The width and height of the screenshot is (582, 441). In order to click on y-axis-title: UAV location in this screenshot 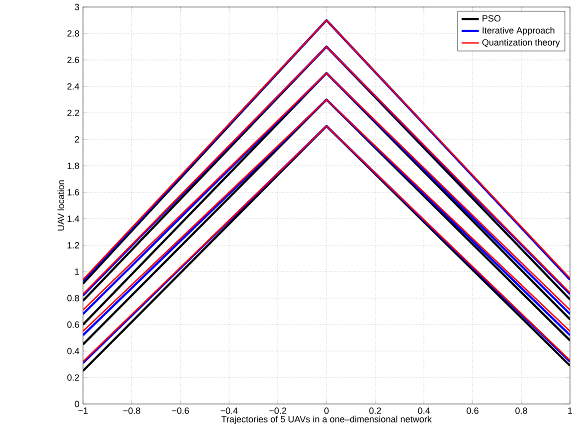, I will do `click(60, 205)`.